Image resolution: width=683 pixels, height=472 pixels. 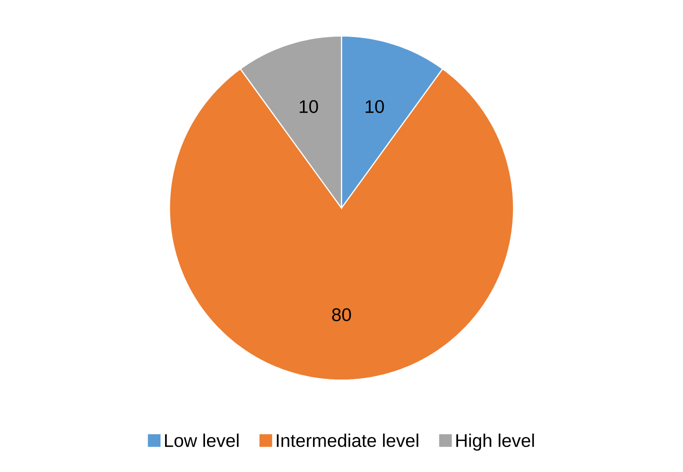 What do you see at coordinates (341, 315) in the screenshot?
I see `data-label: 80` at bounding box center [341, 315].